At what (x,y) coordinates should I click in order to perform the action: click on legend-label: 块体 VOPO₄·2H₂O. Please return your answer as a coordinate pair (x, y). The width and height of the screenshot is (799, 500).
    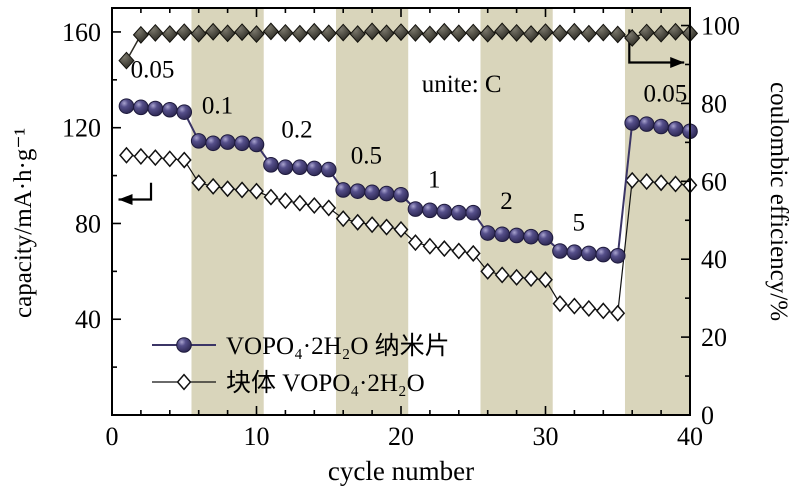
    Looking at the image, I should click on (325, 383).